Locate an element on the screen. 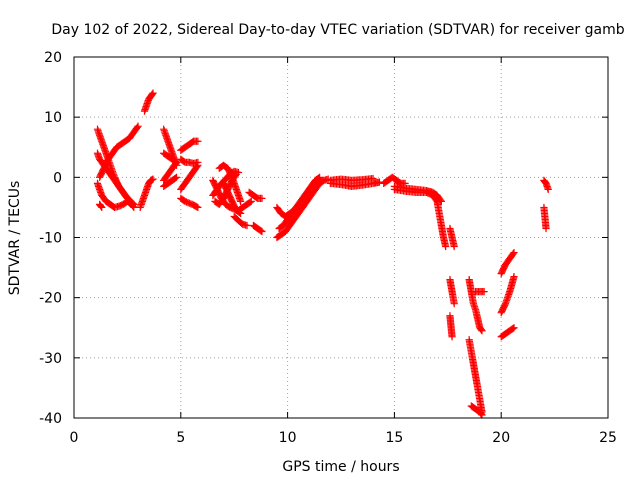 Image resolution: width=640 pixels, height=480 pixels. series-arc-x is located at coordinates (302, 208).